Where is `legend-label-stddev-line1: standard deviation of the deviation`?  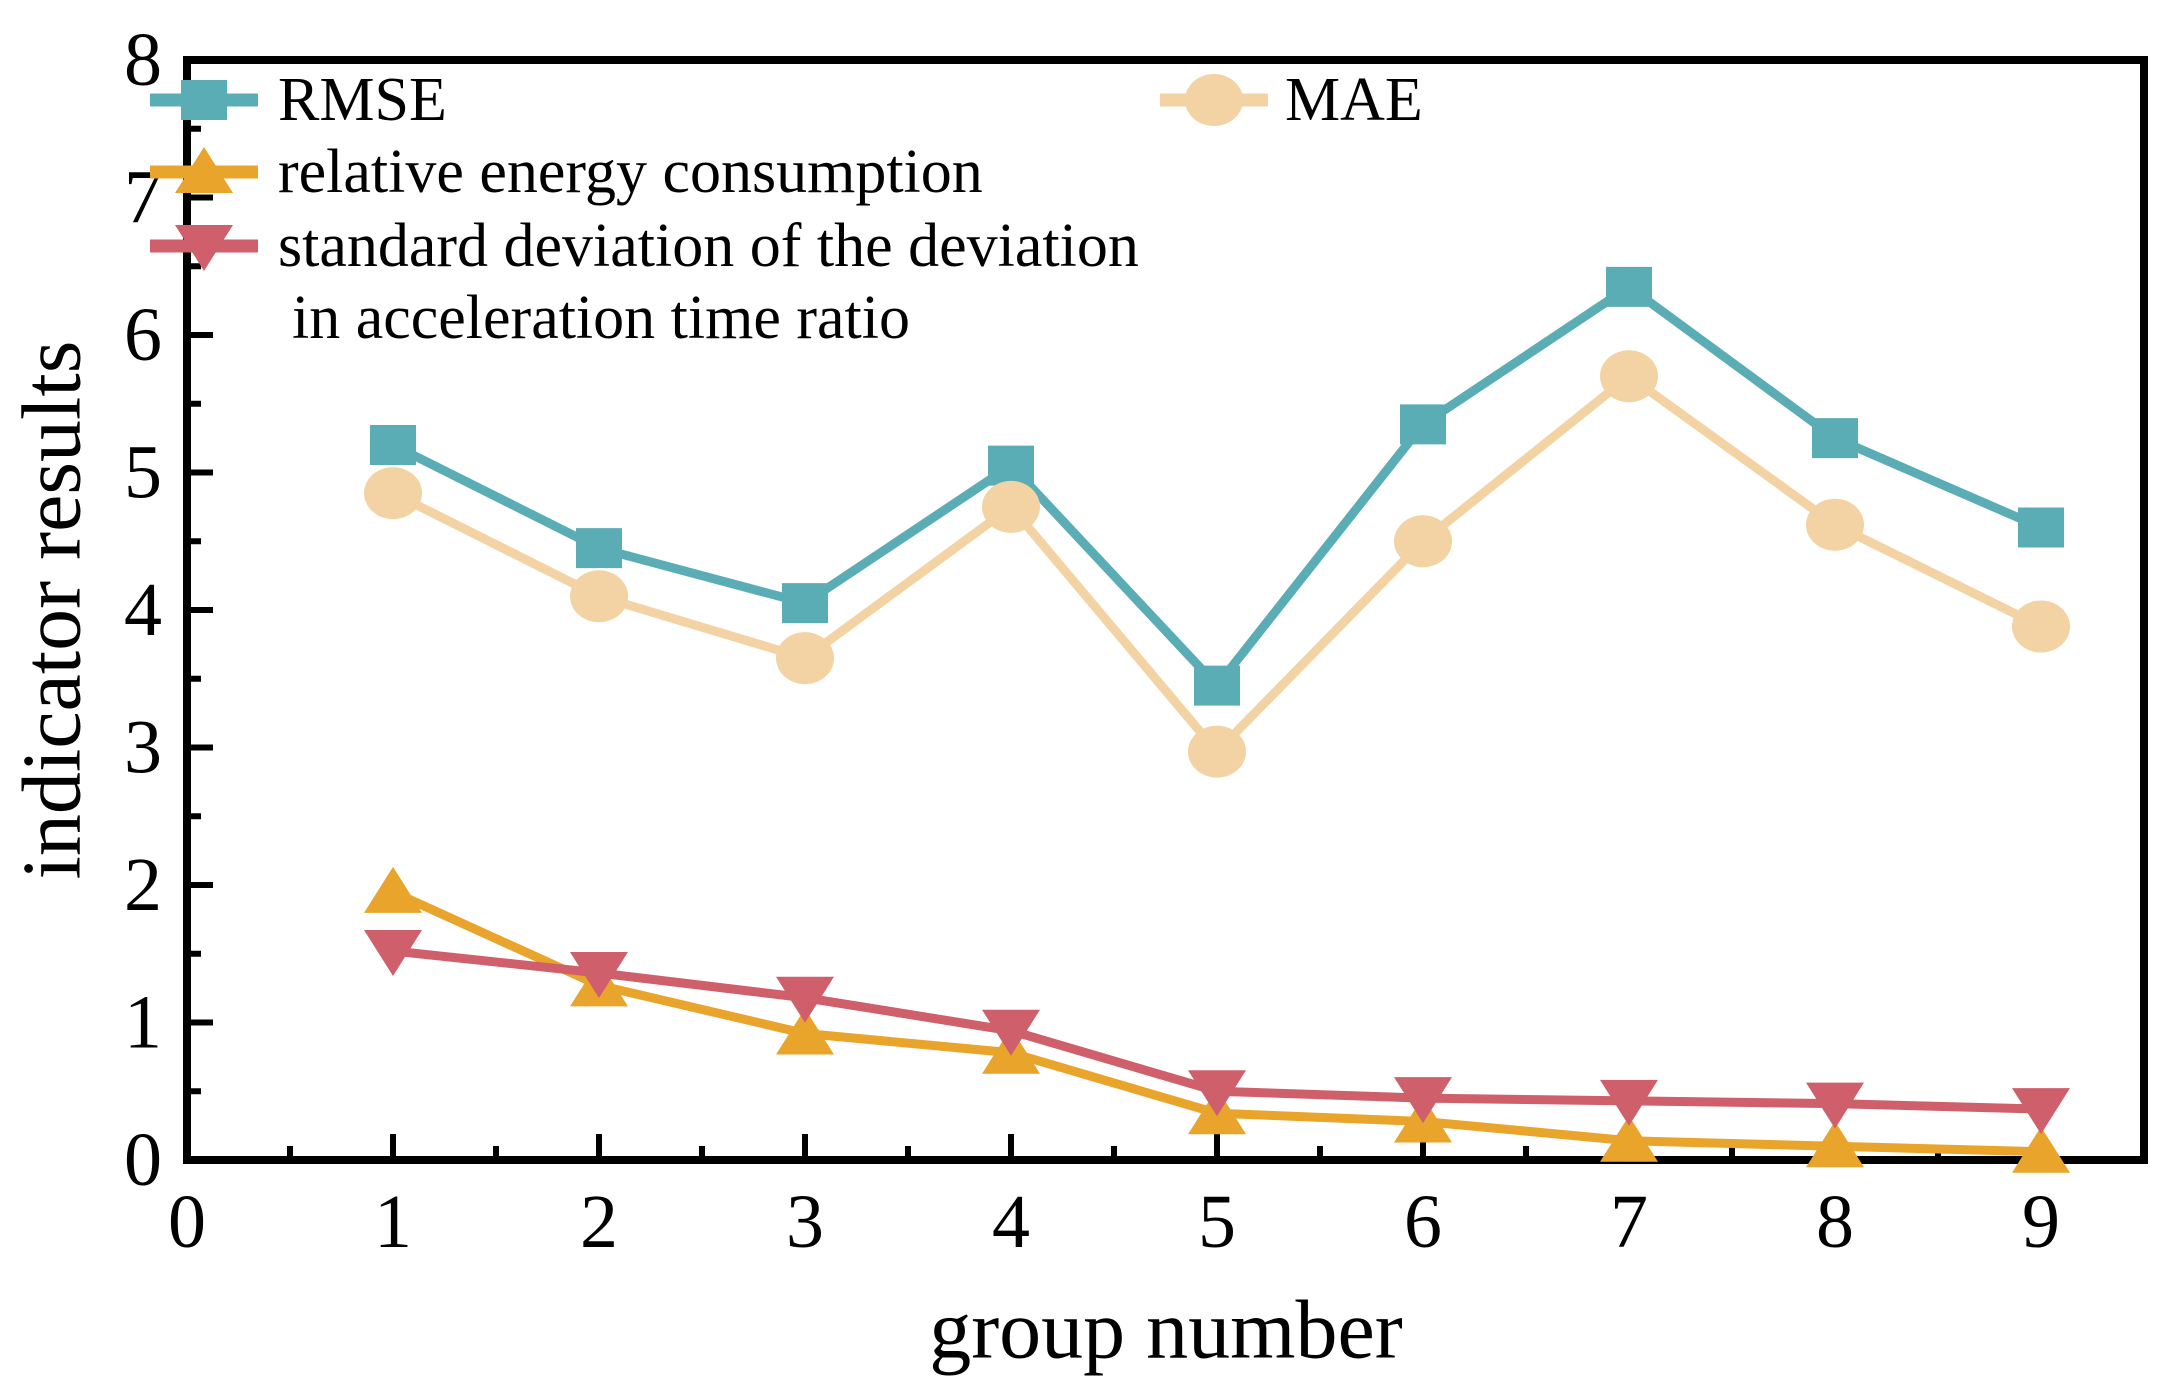 legend-label-stddev-line1: standard deviation of the deviation is located at coordinates (708, 246).